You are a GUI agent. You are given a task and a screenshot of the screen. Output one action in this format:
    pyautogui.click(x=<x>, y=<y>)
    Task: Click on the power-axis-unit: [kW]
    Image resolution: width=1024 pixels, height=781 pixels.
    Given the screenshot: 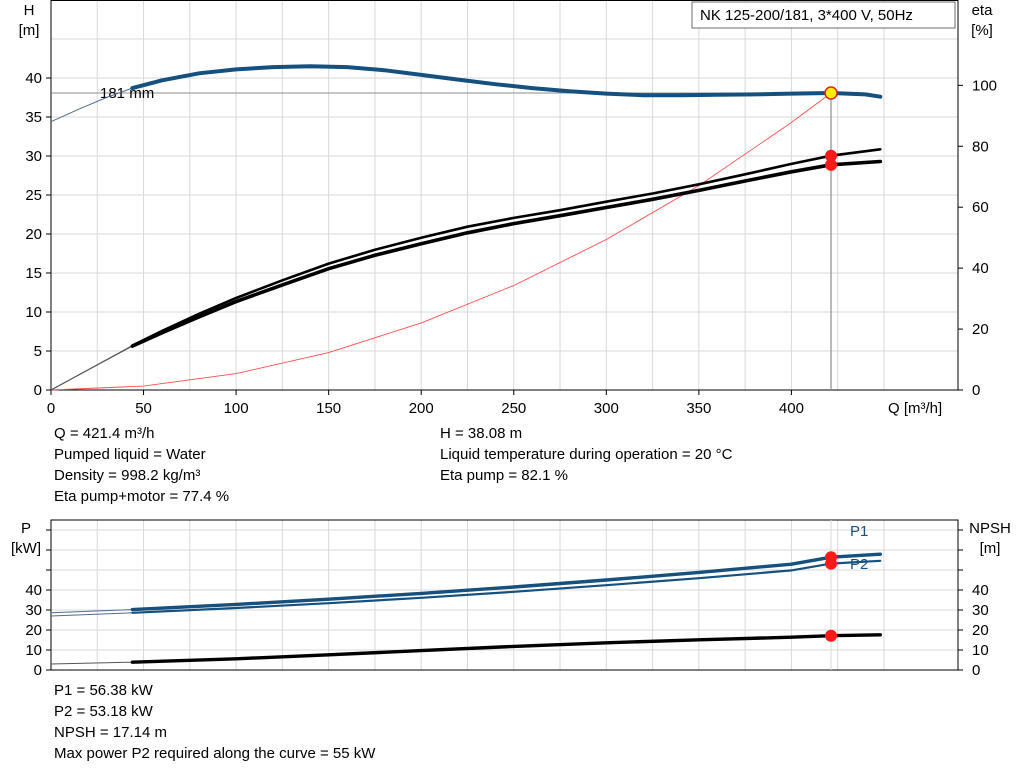 What is the action you would take?
    pyautogui.click(x=26, y=548)
    